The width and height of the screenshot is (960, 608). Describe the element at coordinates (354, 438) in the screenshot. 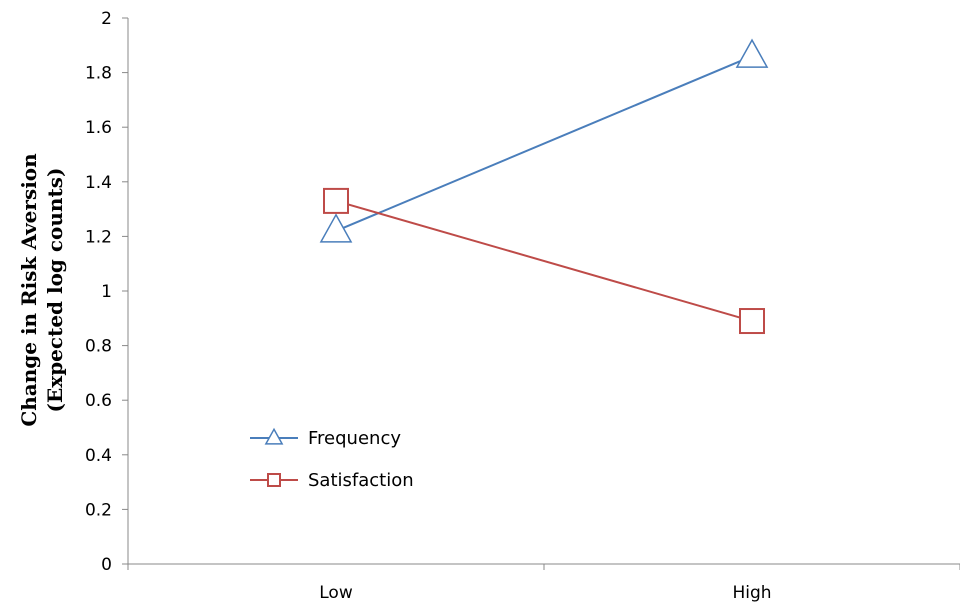

I see `legend-label: Frequency` at that location.